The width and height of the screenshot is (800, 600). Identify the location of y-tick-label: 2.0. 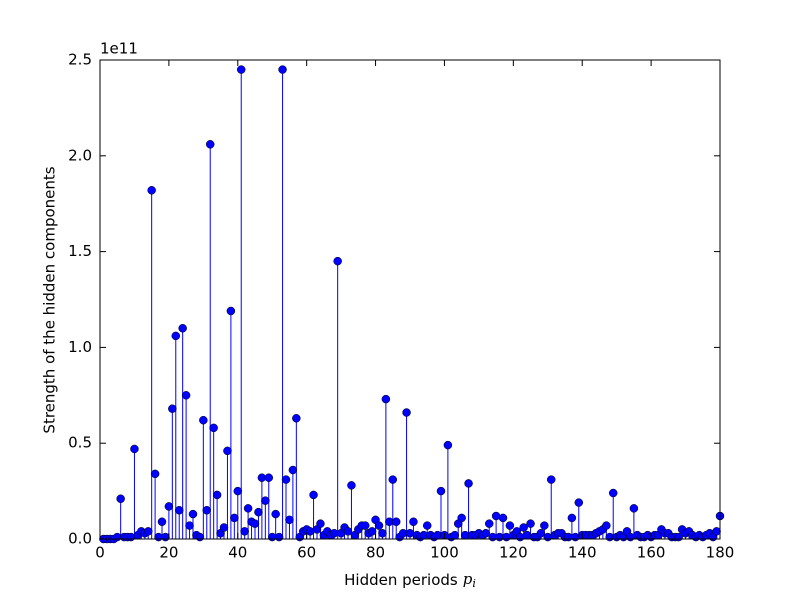
(80, 155).